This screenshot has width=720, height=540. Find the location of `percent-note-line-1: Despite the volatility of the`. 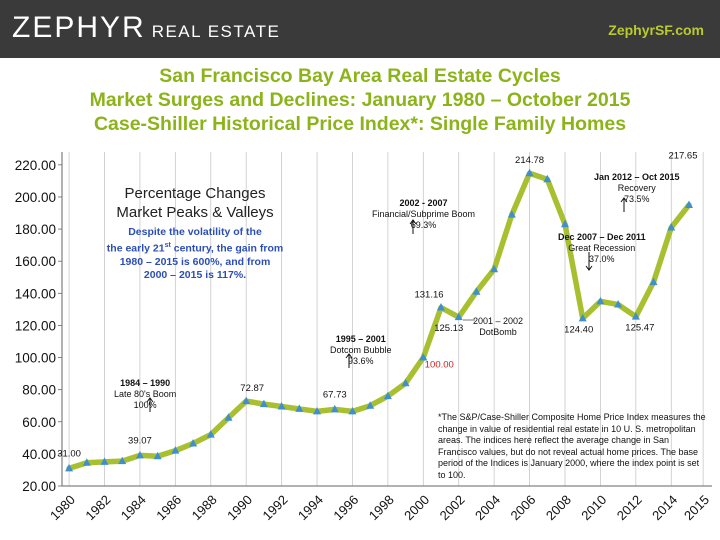

percent-note-line-1: Despite the volatility of the is located at coordinates (195, 232).